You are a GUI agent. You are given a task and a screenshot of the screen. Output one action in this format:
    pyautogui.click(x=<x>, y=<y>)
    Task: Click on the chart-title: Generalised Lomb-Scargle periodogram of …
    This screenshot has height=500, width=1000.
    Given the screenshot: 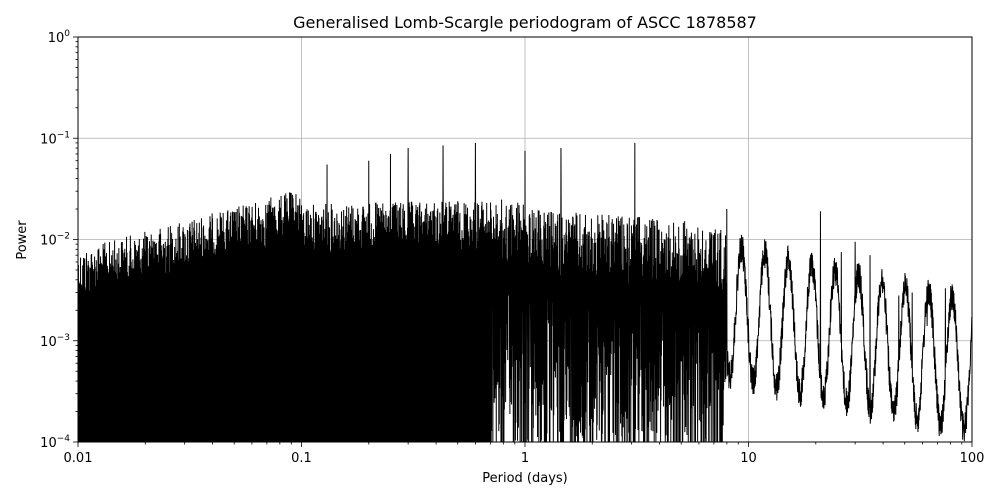 What is the action you would take?
    pyautogui.click(x=525, y=22)
    